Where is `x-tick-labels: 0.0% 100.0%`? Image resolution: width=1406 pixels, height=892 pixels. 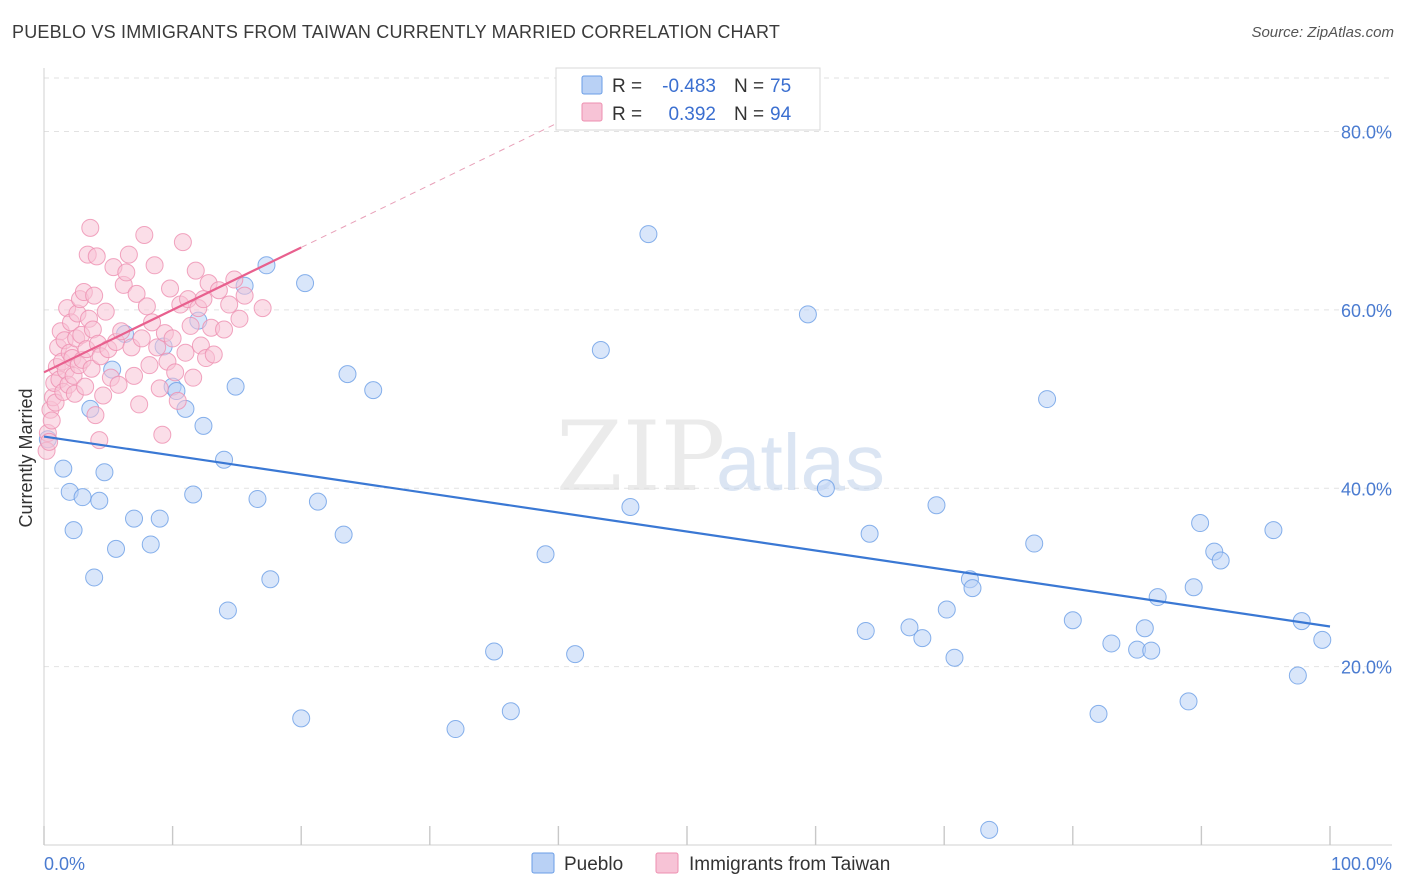 x-tick-labels: 0.0% 100.0% is located at coordinates (718, 864).